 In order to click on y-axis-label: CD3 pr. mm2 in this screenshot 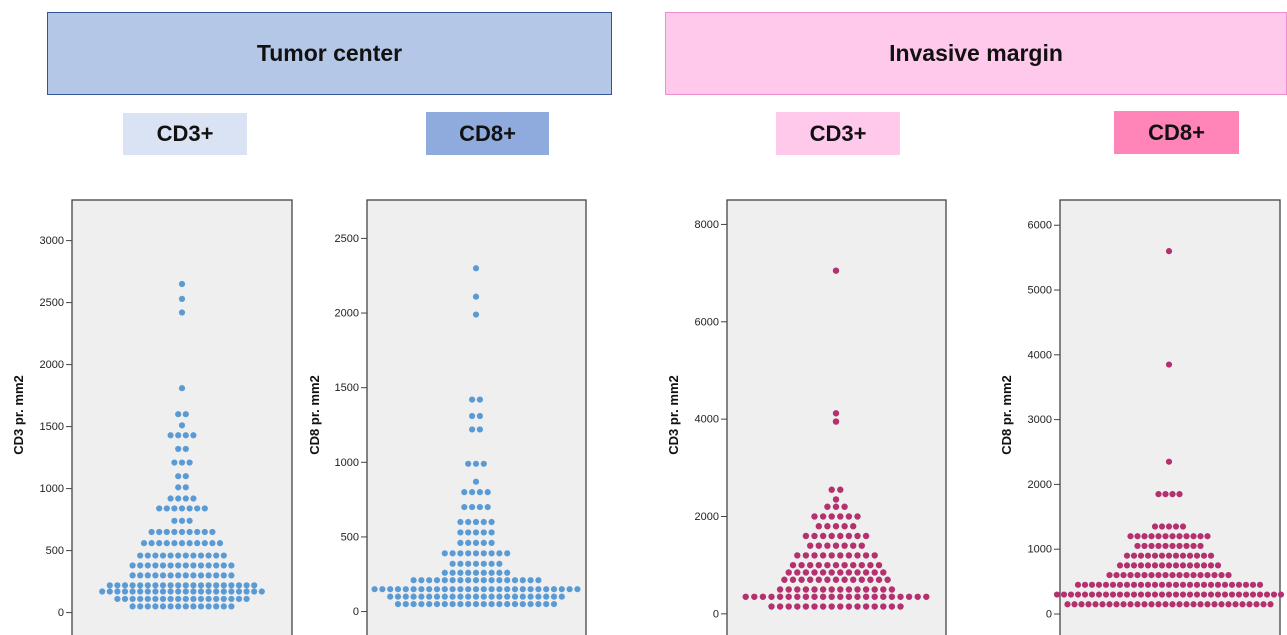, I will do `click(673, 414)`.